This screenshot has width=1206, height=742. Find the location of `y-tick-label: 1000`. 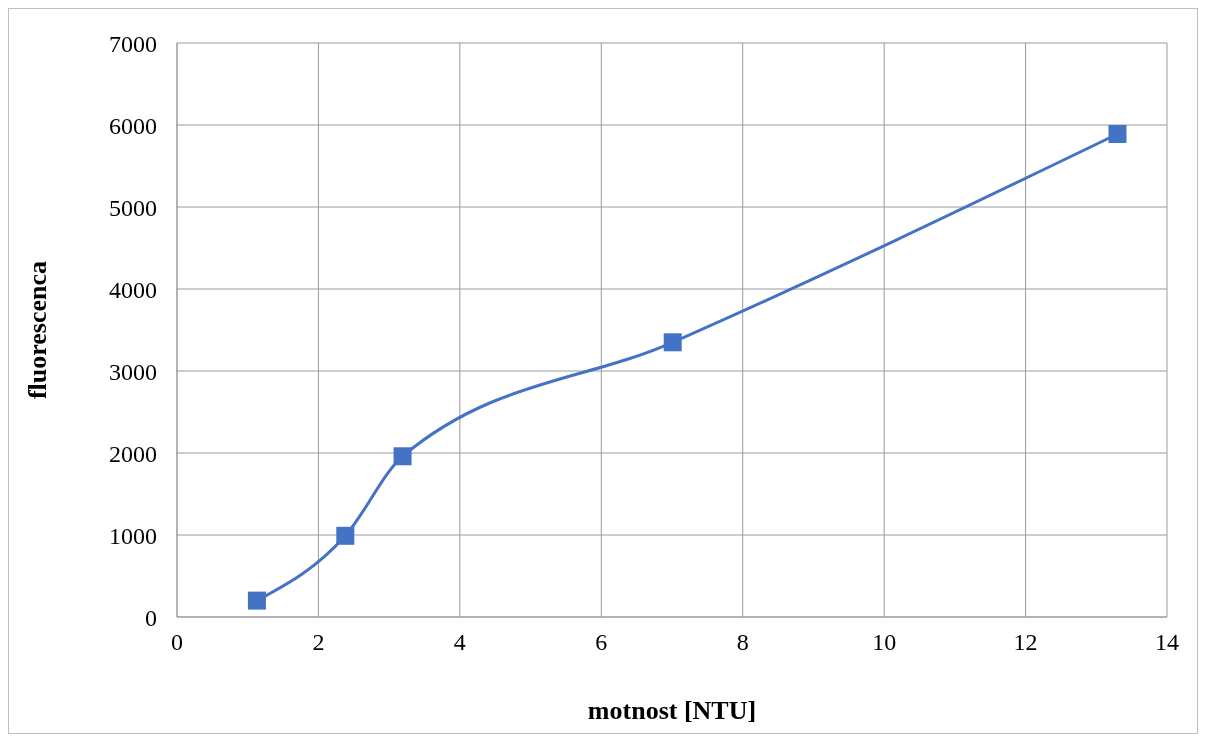

y-tick-label: 1000 is located at coordinates (133, 535).